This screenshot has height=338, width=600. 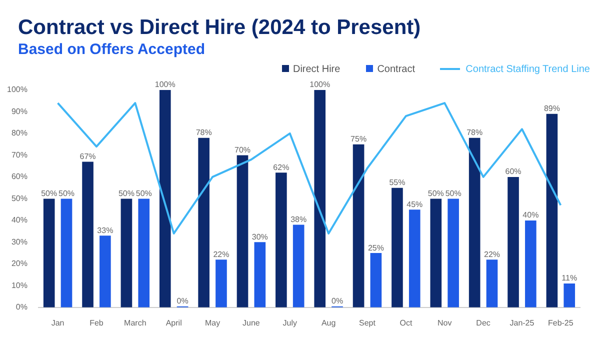 I want to click on x-tick-label: Feb-25, so click(x=561, y=323).